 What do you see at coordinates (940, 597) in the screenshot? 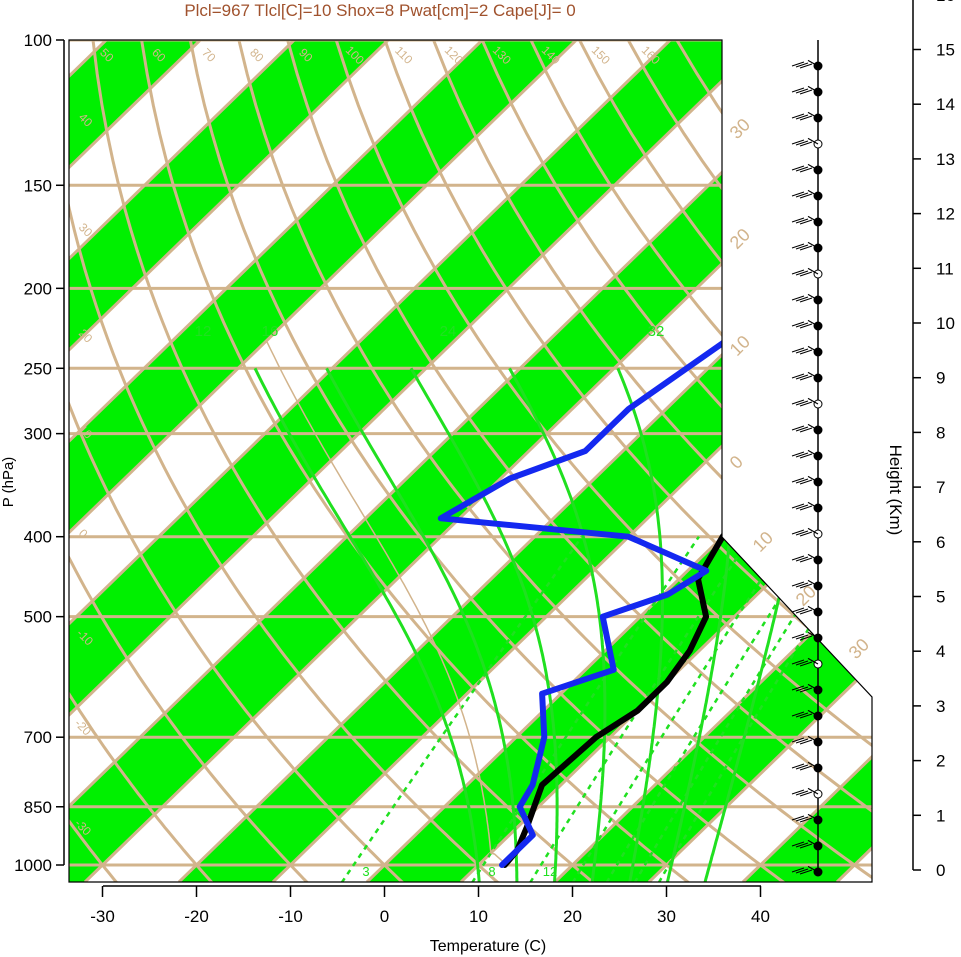
I see `height-tick-label: 5` at bounding box center [940, 597].